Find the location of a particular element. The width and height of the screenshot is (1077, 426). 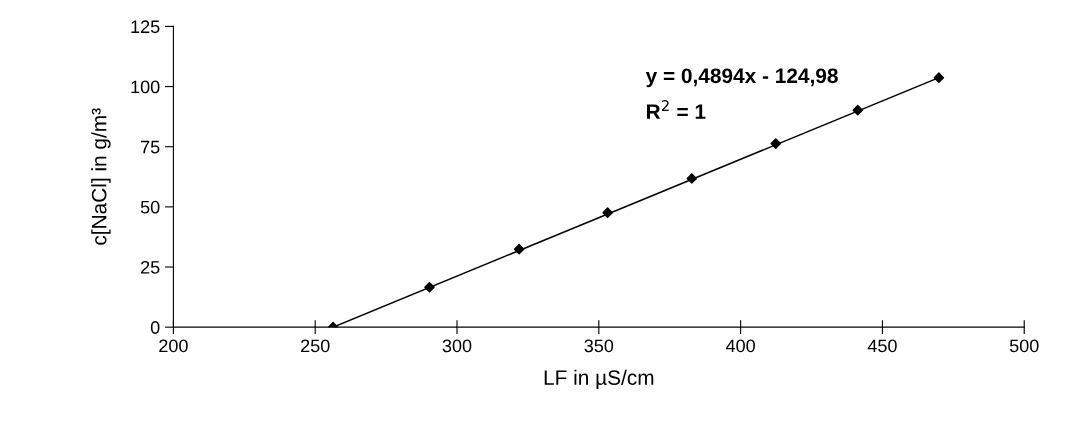

y-axis-title: c[NaCl] in g/m³ is located at coordinates (101, 176).